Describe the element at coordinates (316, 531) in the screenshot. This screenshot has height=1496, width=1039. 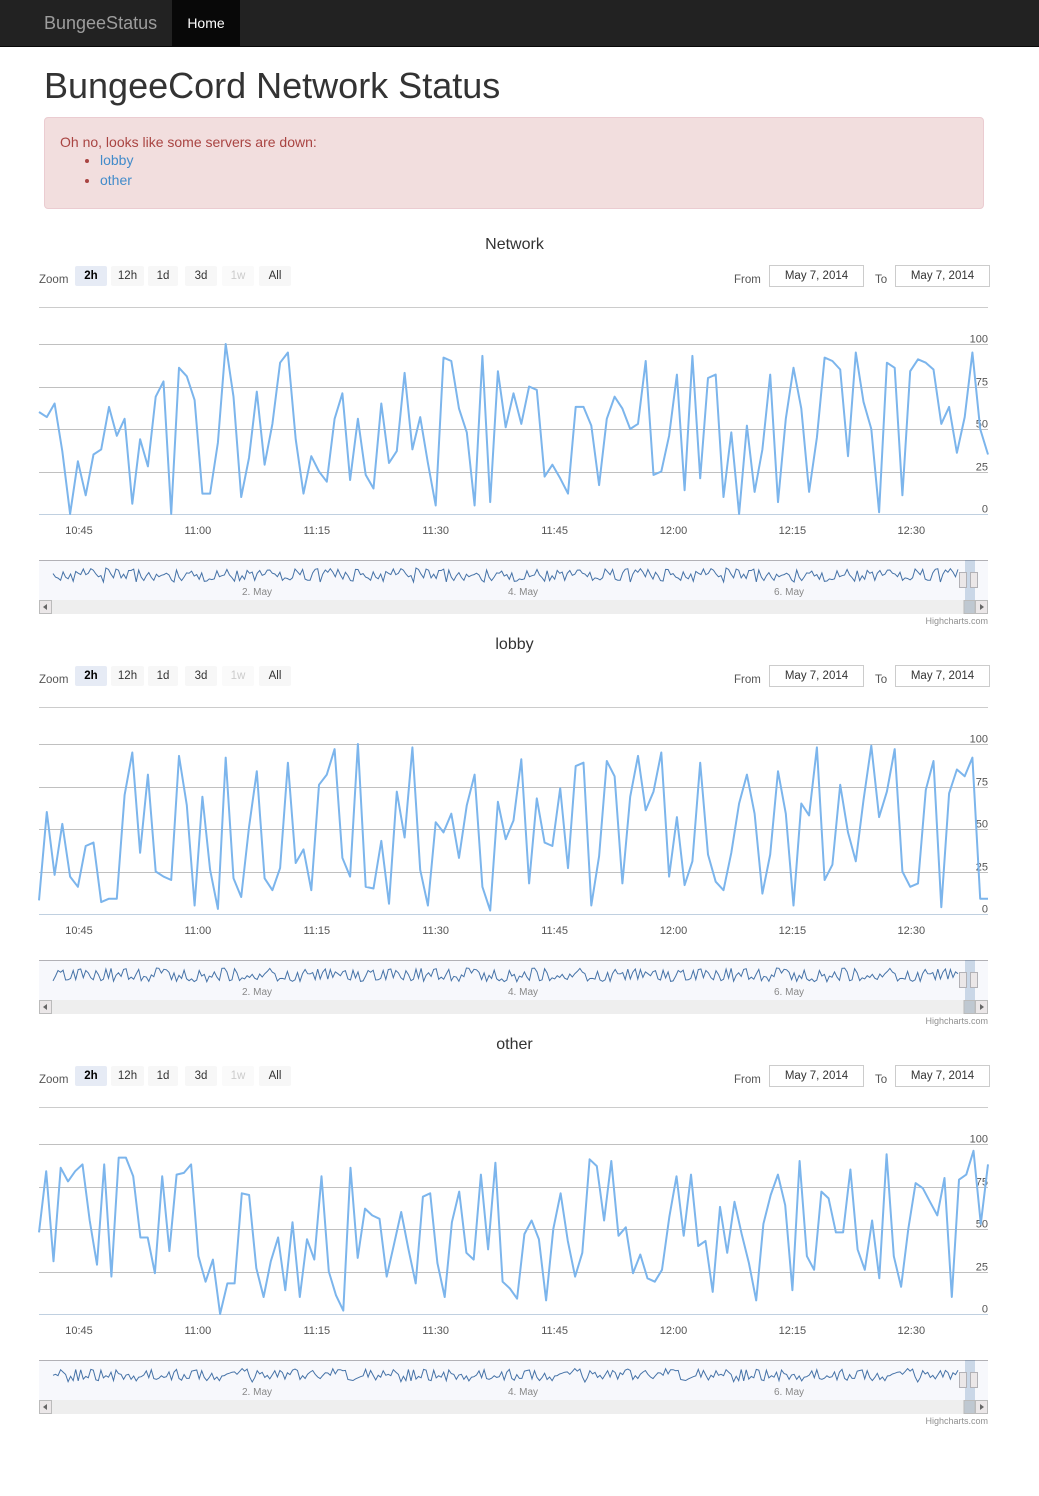
I see `x-tick-label: 11:15` at that location.